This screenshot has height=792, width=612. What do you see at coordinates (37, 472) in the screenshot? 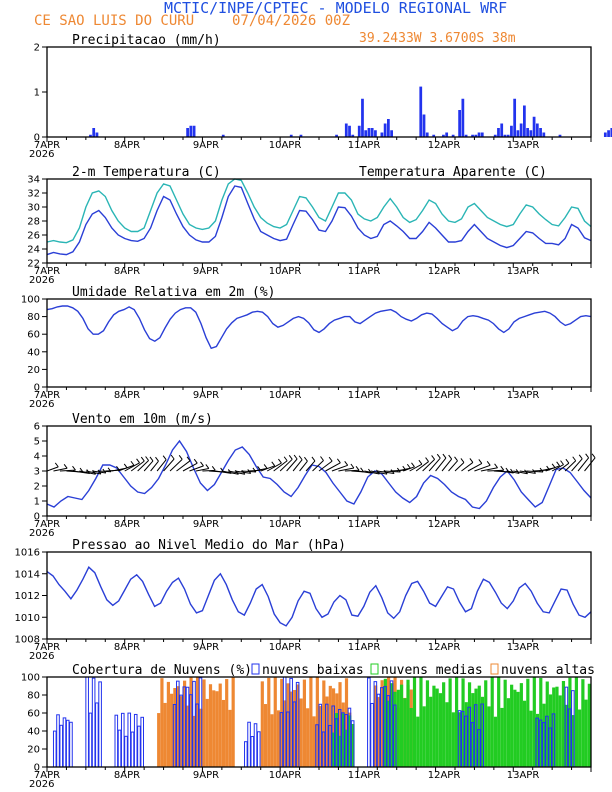
I see `y-tick-label: 3` at bounding box center [37, 472].